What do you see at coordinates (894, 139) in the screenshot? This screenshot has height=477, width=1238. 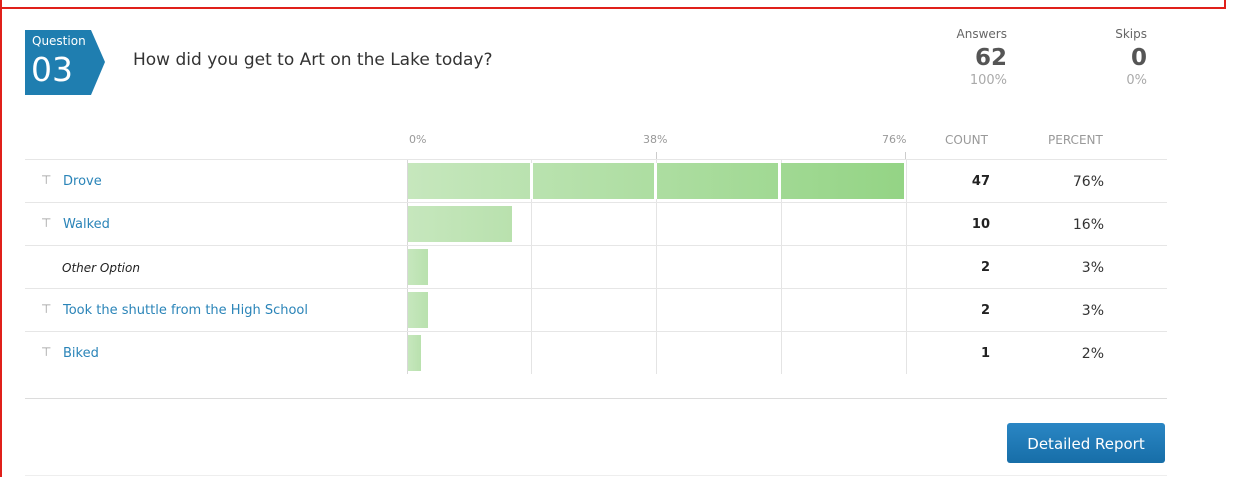 I see `axis-tick-label-2: 76%` at bounding box center [894, 139].